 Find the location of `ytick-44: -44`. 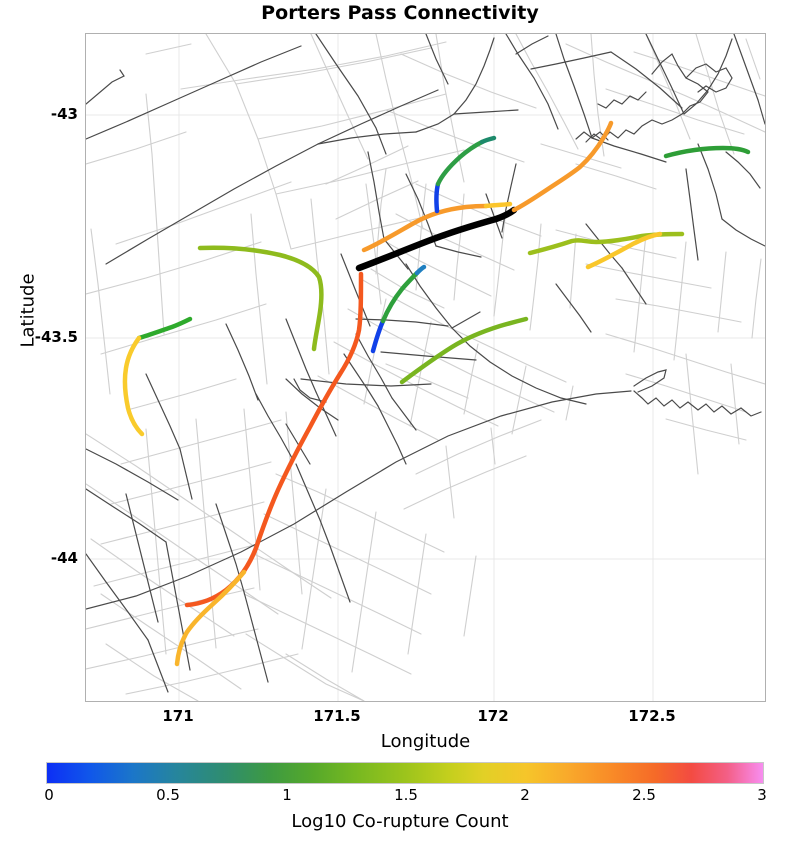

ytick-44: -44 is located at coordinates (64, 558).